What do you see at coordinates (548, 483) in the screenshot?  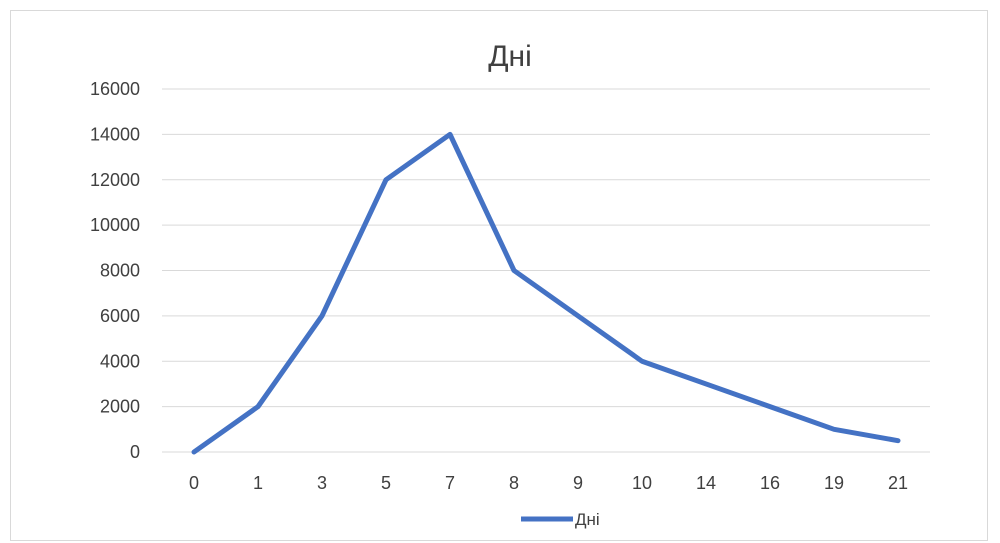 I see `x-axis-ticks: 0 1 3 5 7 8 9 10 14 16 19 21` at bounding box center [548, 483].